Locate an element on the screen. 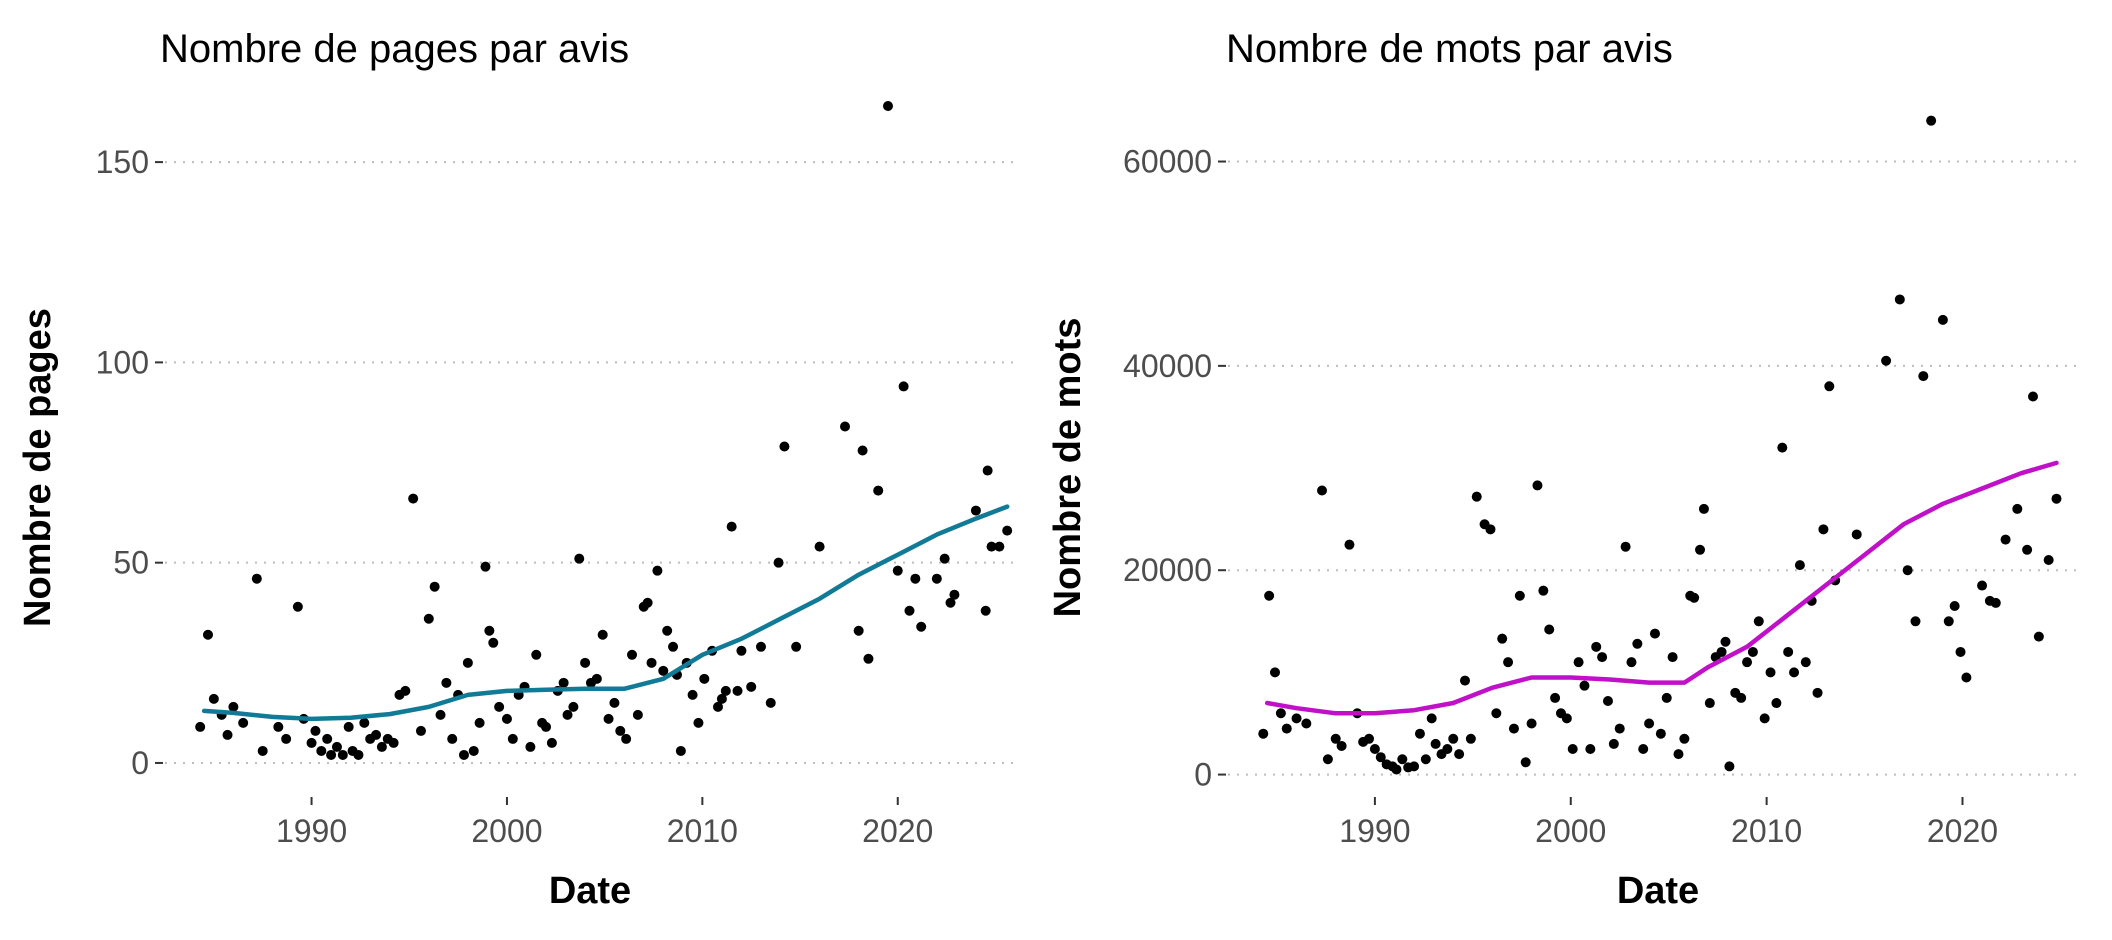  chart-1-xtick-label-3: 2020 is located at coordinates (1962, 831).